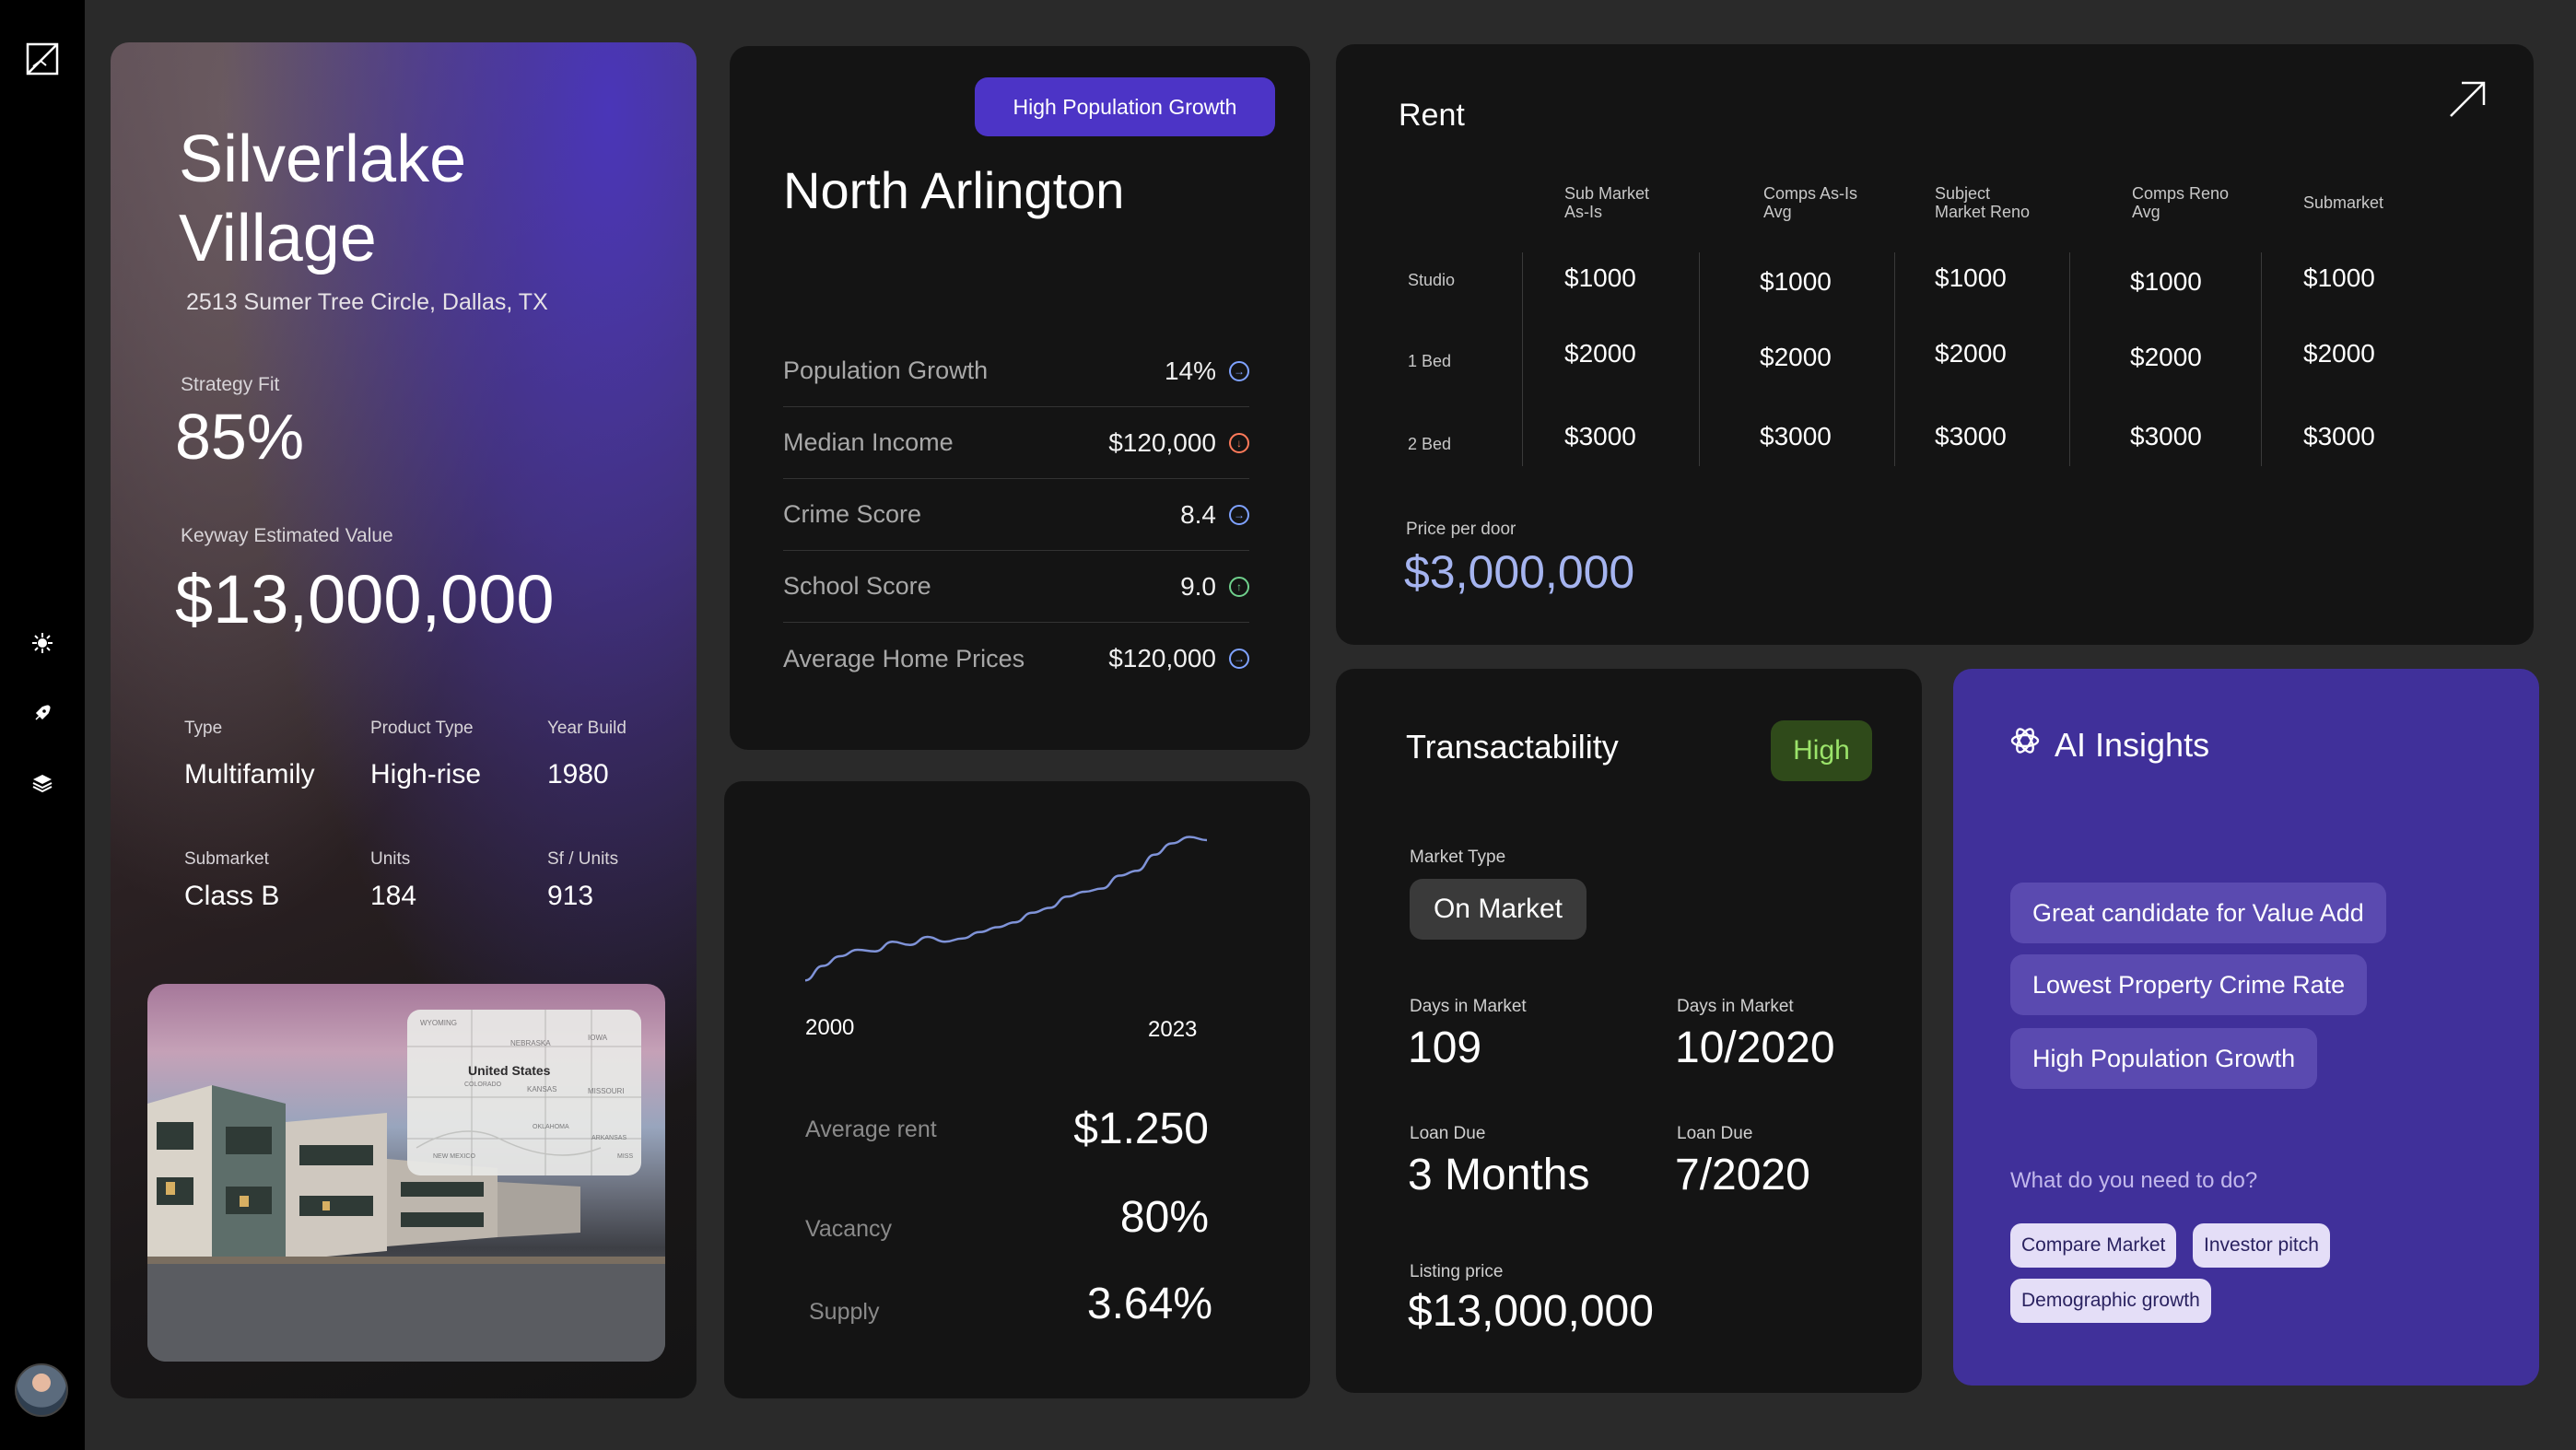 The image size is (2576, 1450). I want to click on rent-col-header: Subject Market Reno, so click(1983, 203).